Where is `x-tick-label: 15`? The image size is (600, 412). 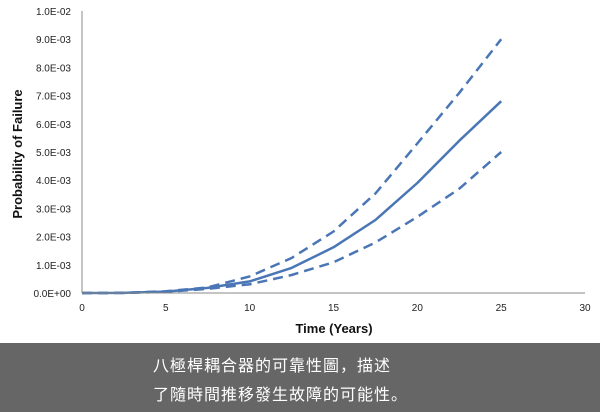 x-tick-label: 15 is located at coordinates (334, 308).